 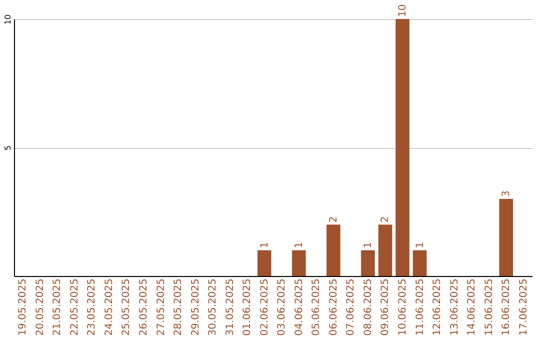 I want to click on x-tick-label: 04.06.2025, so click(x=299, y=307).